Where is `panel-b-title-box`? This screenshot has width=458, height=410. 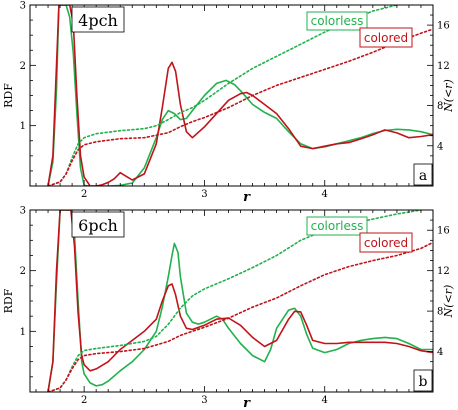 panel-b-title-box is located at coordinates (98, 224).